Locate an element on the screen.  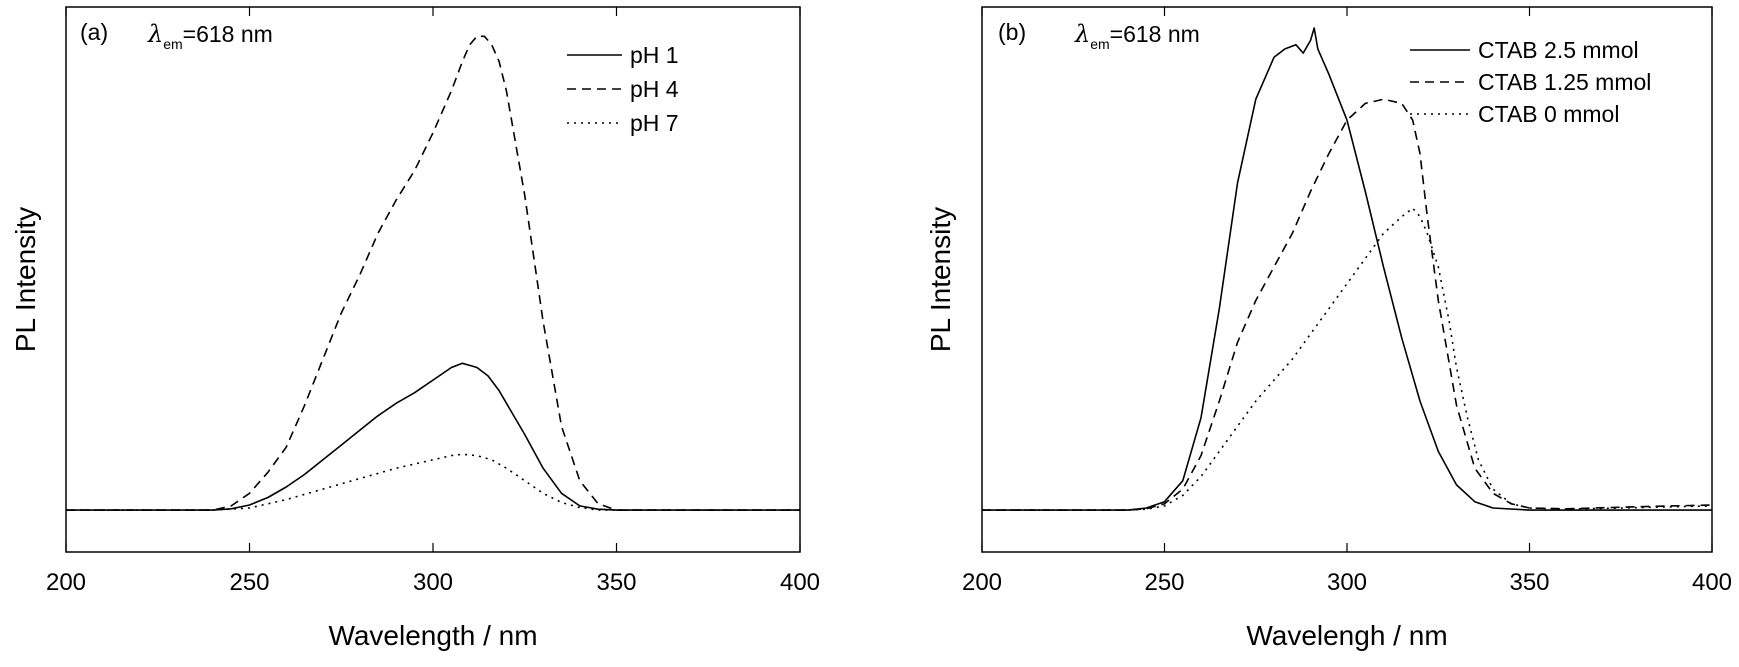
legend-label: pH 7 is located at coordinates (654, 123).